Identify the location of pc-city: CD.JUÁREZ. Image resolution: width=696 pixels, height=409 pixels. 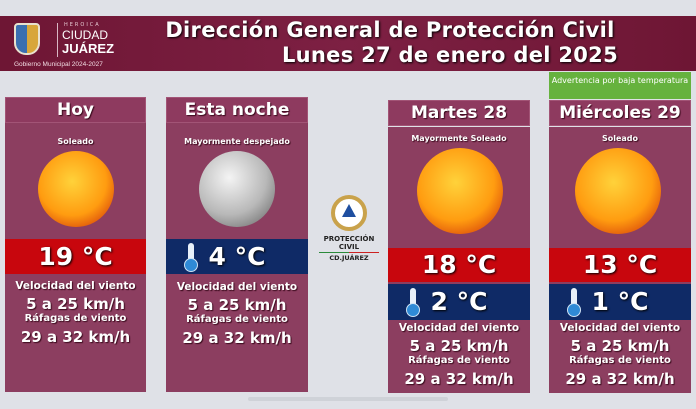
(349, 258).